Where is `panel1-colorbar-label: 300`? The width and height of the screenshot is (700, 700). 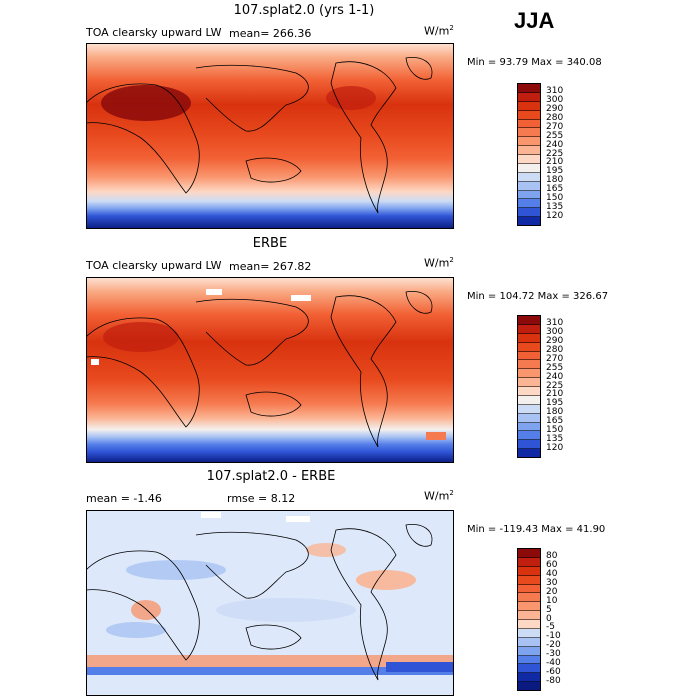 panel1-colorbar-label: 300 is located at coordinates (555, 99).